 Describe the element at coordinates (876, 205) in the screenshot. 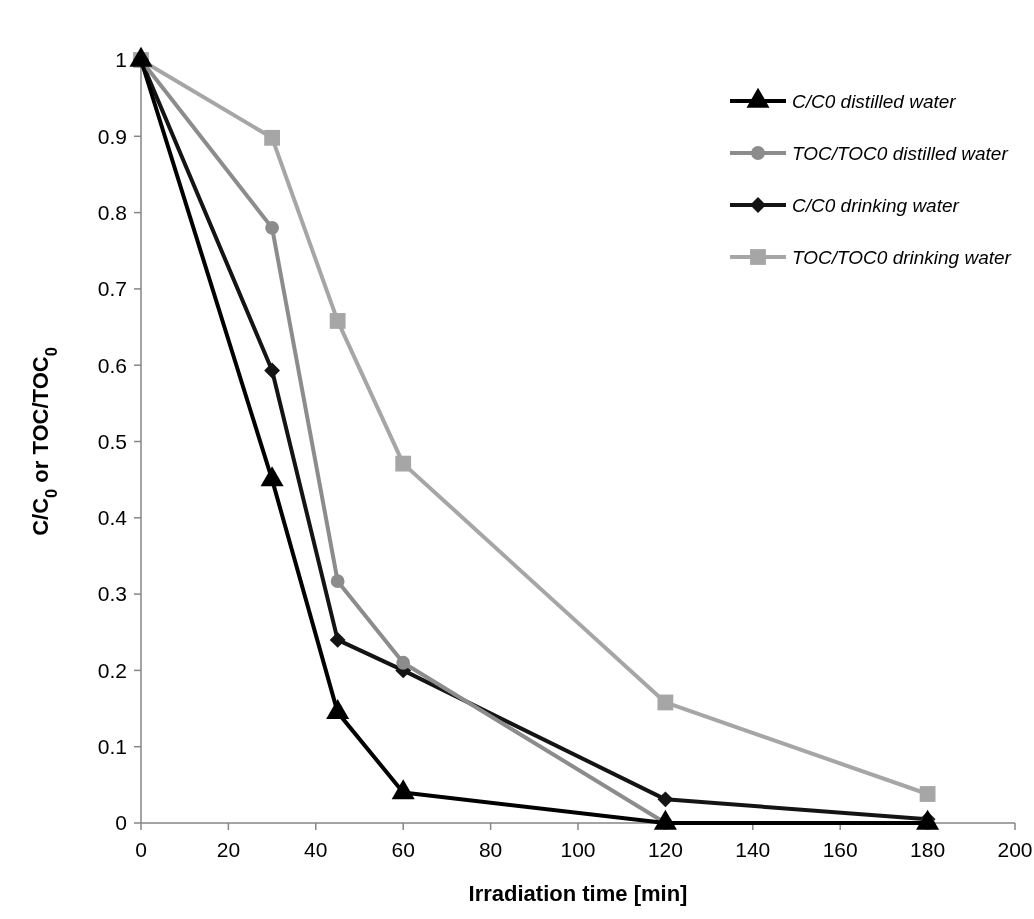

I see `legend-label: C/C0 drinking water` at that location.